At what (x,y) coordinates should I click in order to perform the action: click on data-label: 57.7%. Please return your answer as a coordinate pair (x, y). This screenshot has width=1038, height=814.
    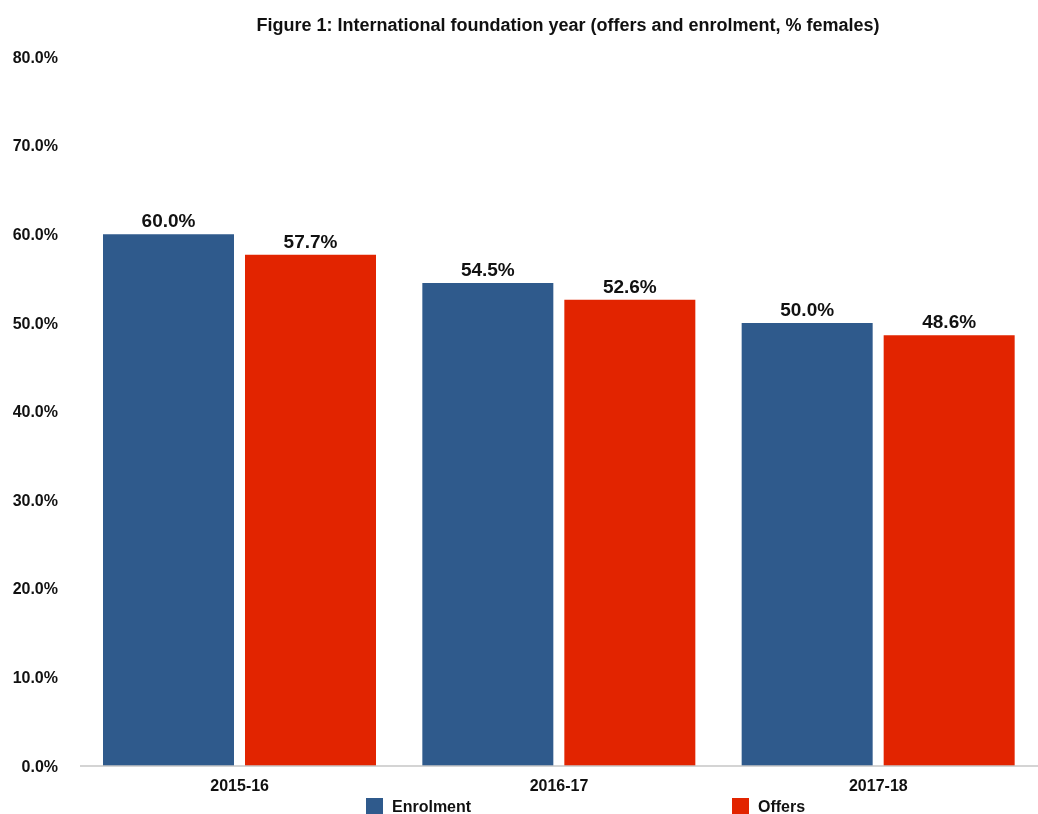
    Looking at the image, I should click on (310, 241).